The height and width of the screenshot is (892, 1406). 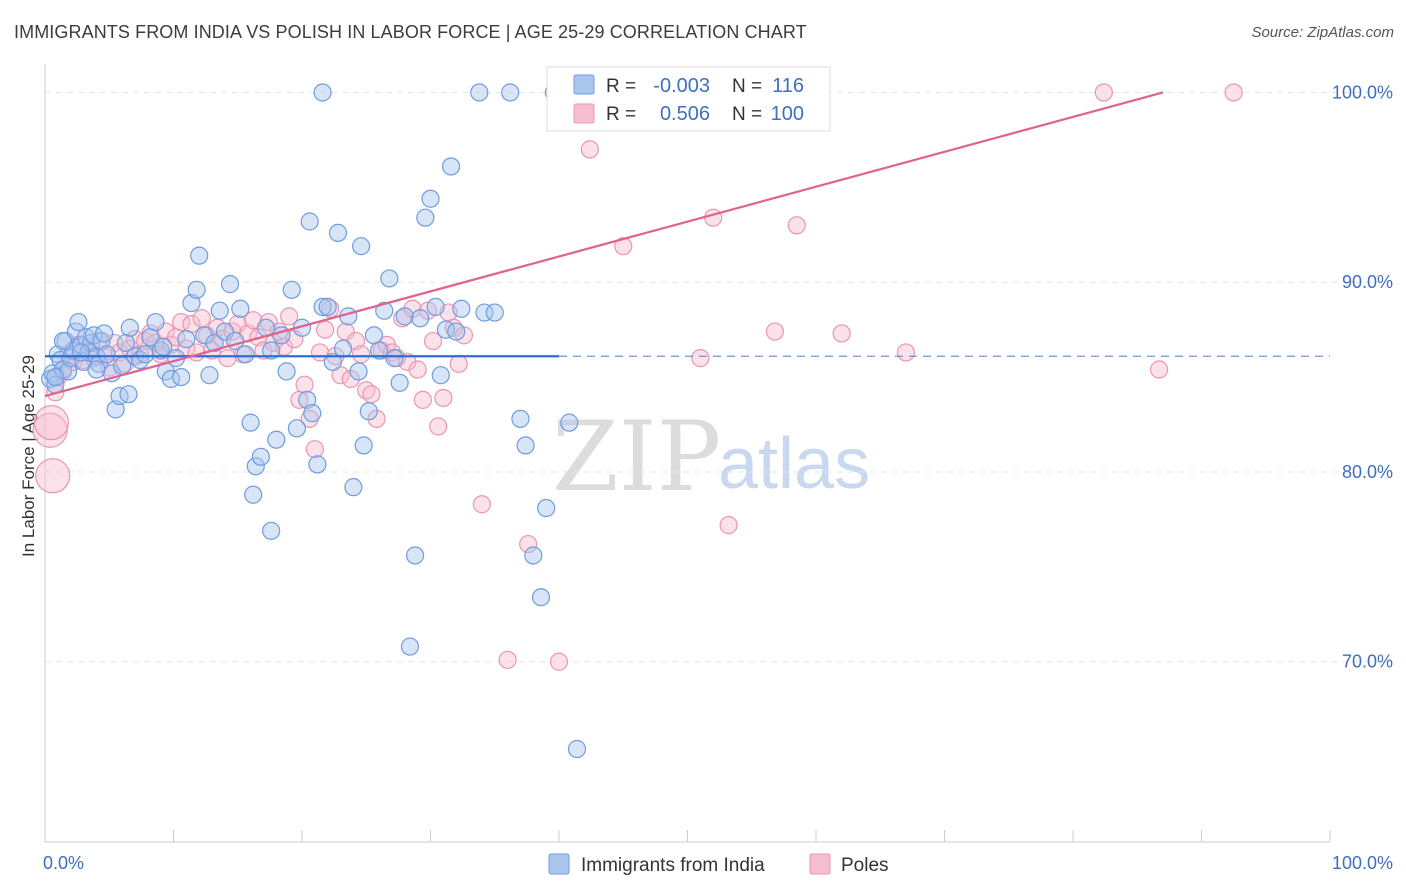 What do you see at coordinates (621, 114) in the screenshot?
I see `legend-r-label-2: R =` at bounding box center [621, 114].